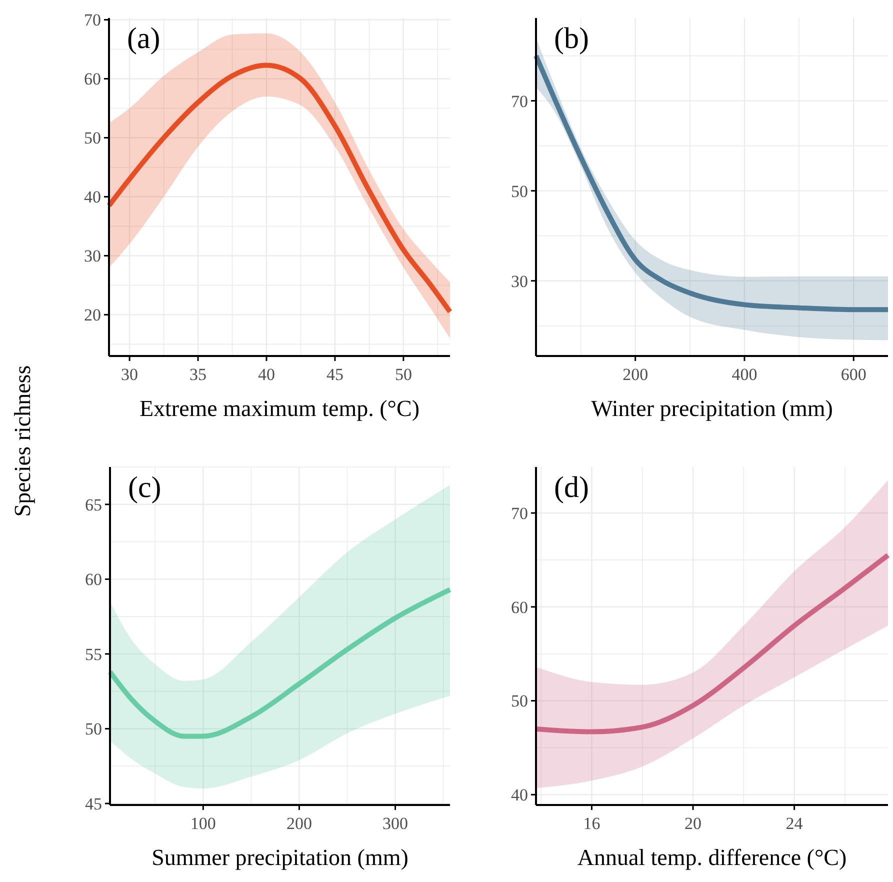 Image resolution: width=893 pixels, height=882 pixels. I want to click on x-axis-title: Annual temp. difference (°C), so click(712, 857).